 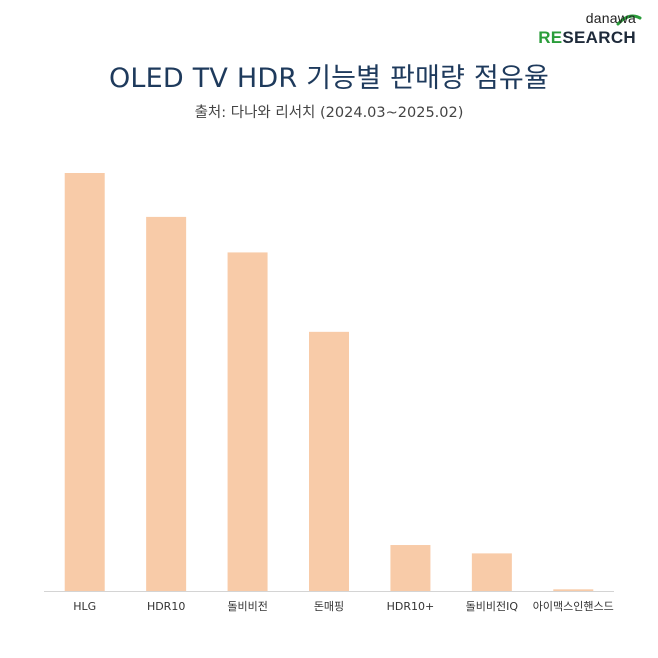 I want to click on x-tick-label-0: HLG, so click(x=84, y=606).